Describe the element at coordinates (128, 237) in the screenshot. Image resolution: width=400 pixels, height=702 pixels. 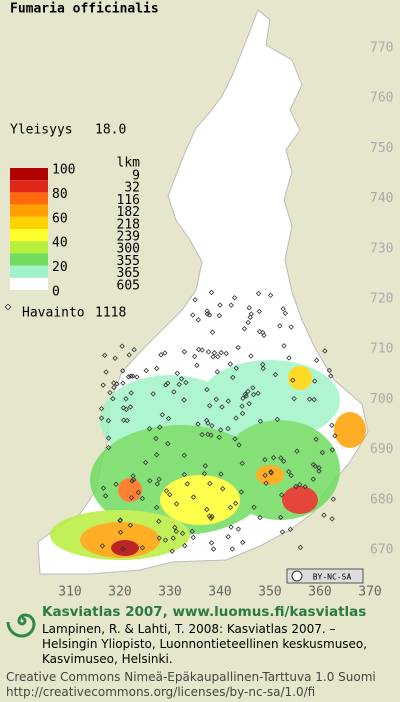
I see `legend-count: 239` at that location.